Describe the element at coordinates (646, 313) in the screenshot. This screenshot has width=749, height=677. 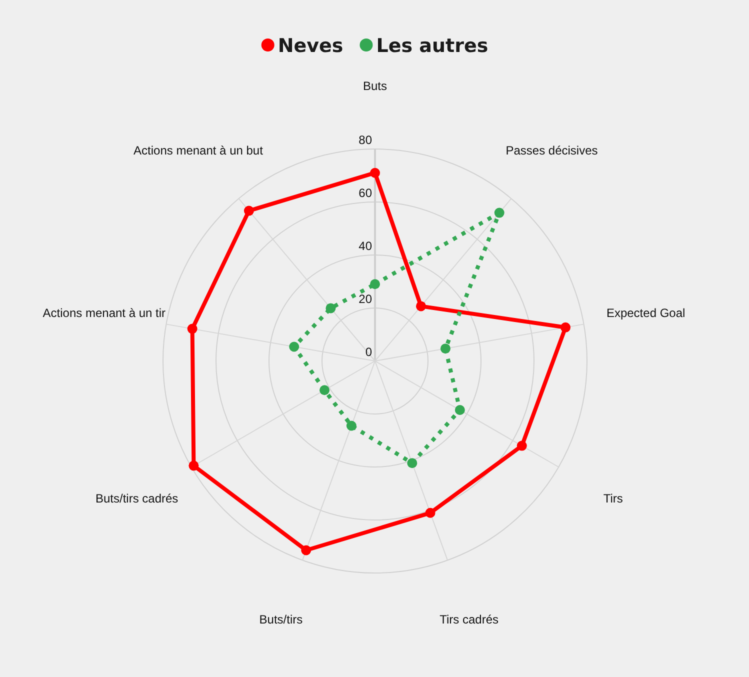
I see `spoke-label: Expected Goal` at that location.